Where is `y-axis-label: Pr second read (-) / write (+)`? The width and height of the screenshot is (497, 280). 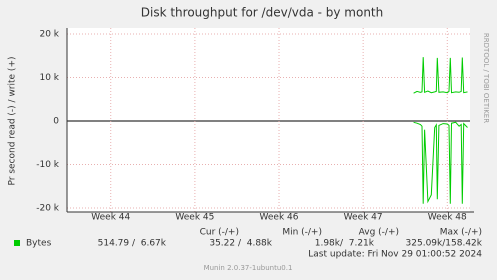 y-axis-label: Pr second read (-) / write (+) is located at coordinates (13, 121).